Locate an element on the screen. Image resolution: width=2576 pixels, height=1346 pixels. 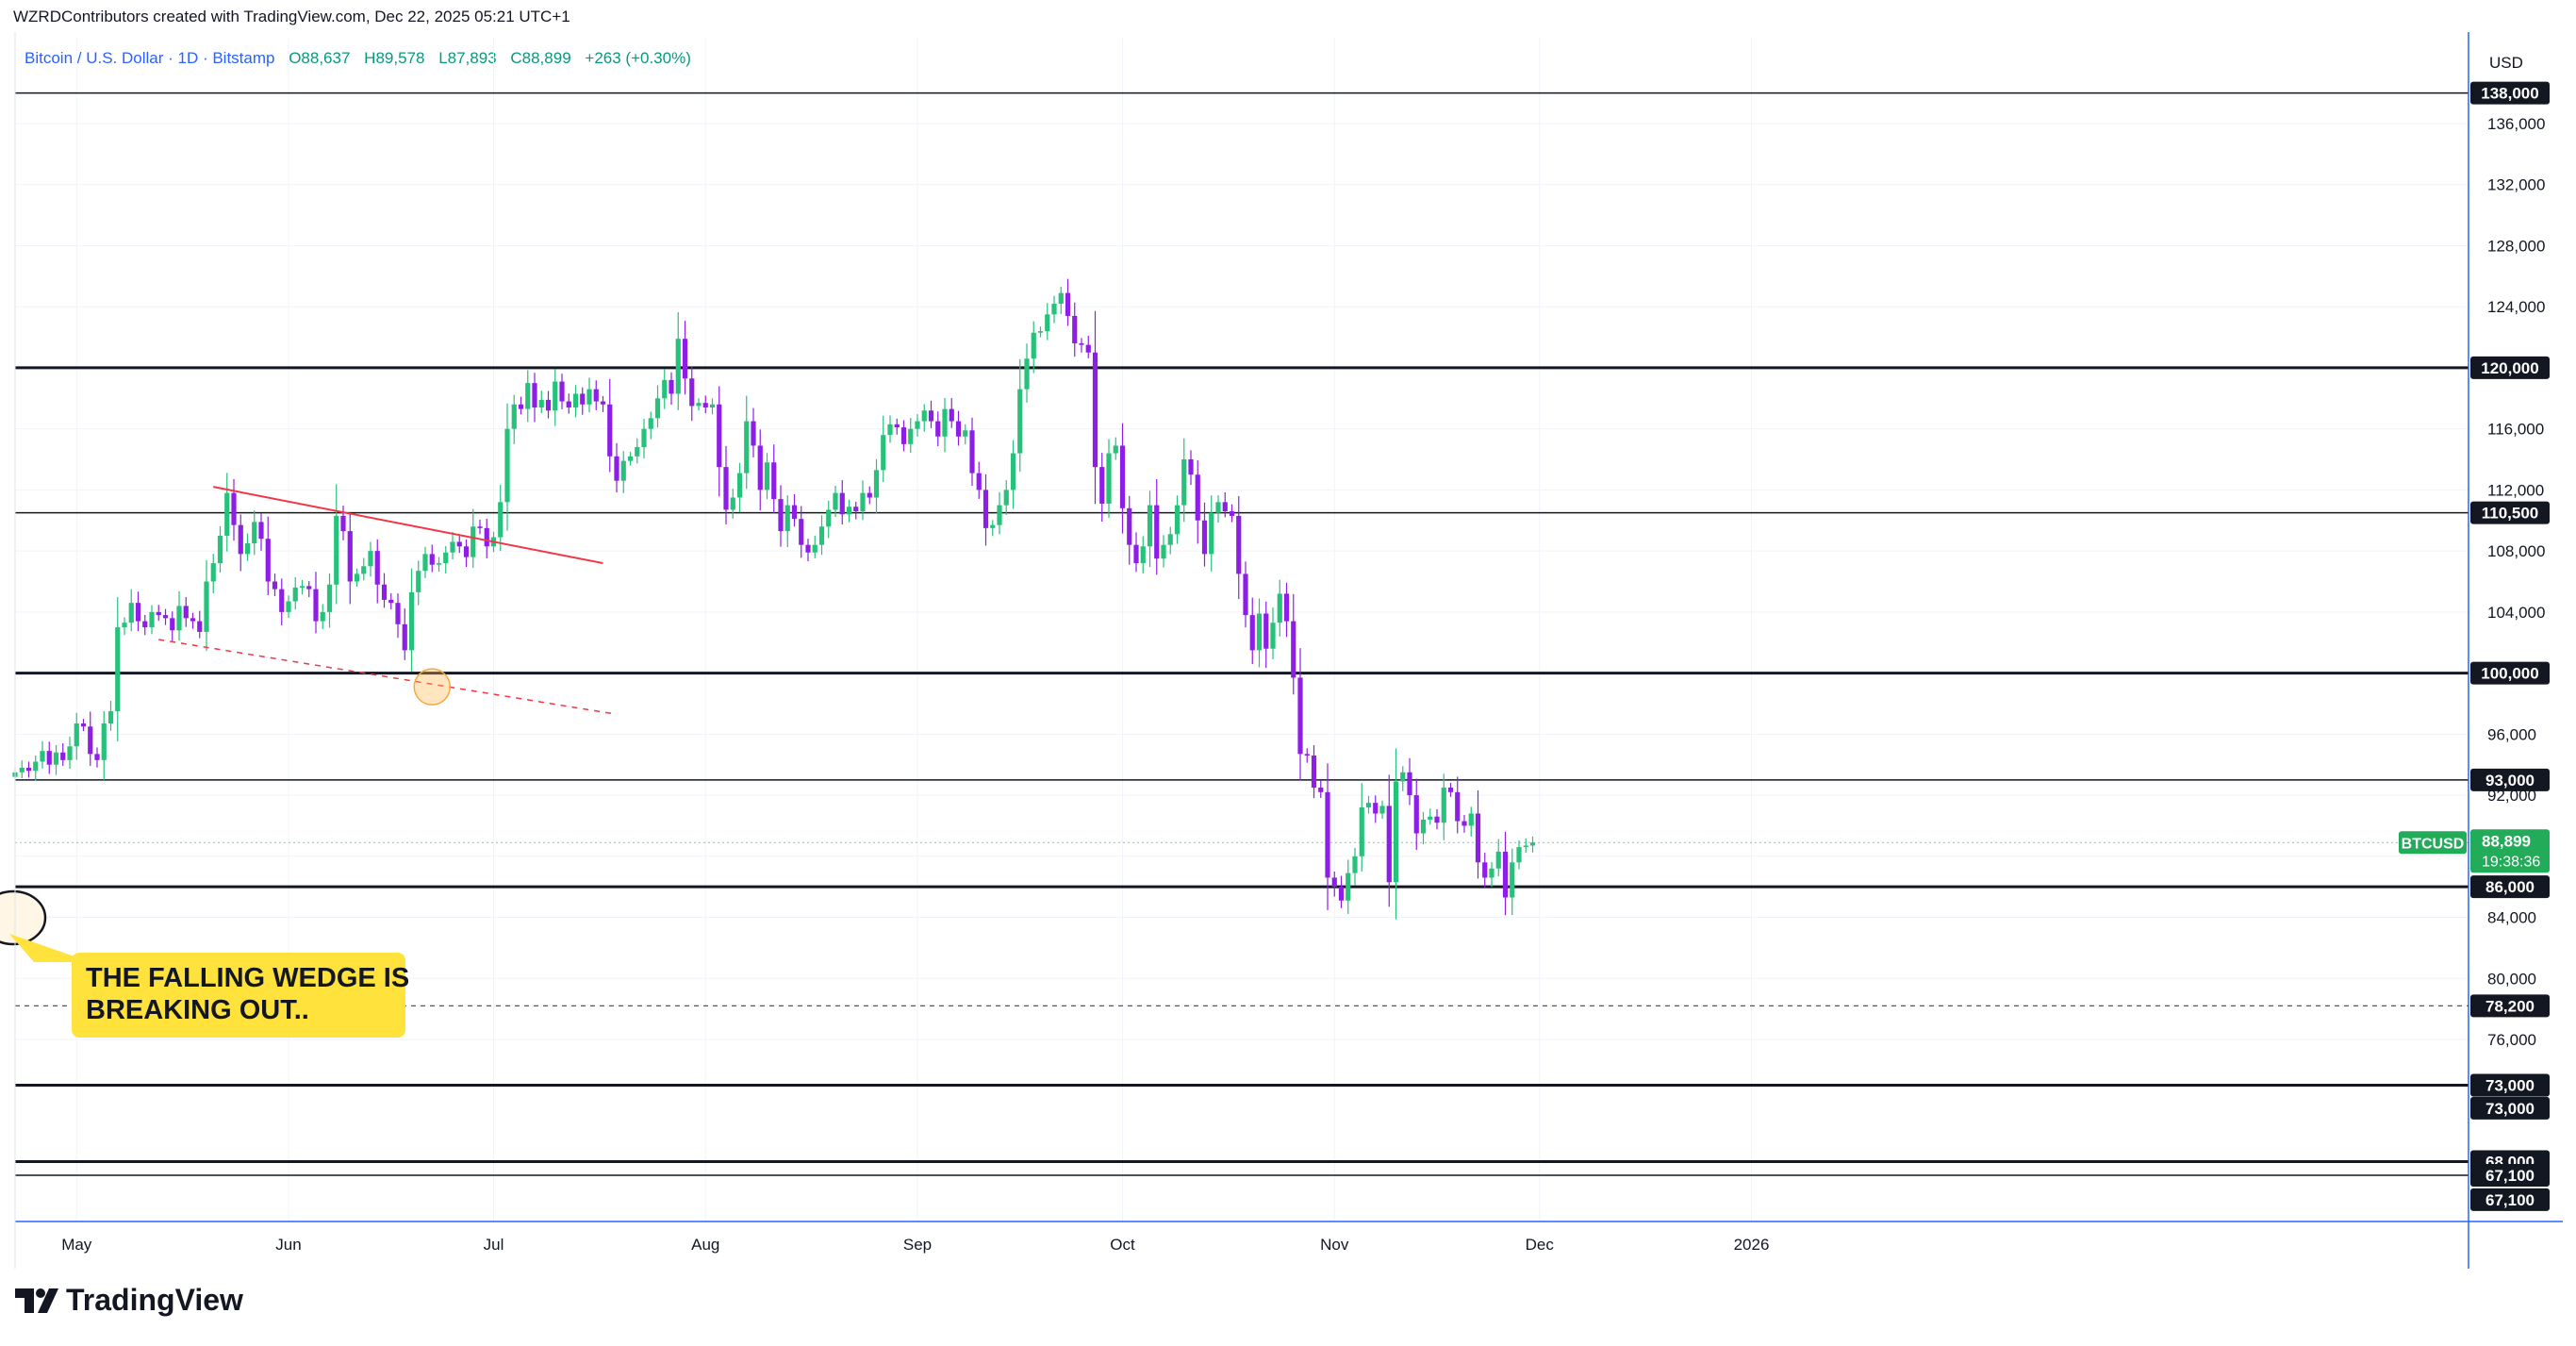
y-tick-label: 84,000 is located at coordinates (2511, 918).